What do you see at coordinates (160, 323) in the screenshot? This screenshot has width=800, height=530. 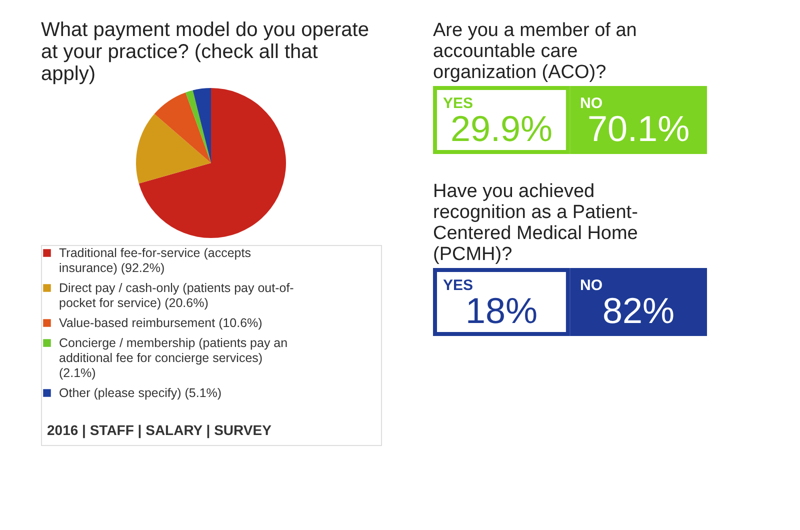 I see `legend-label: Value-based reimbursement (10.6%)` at bounding box center [160, 323].